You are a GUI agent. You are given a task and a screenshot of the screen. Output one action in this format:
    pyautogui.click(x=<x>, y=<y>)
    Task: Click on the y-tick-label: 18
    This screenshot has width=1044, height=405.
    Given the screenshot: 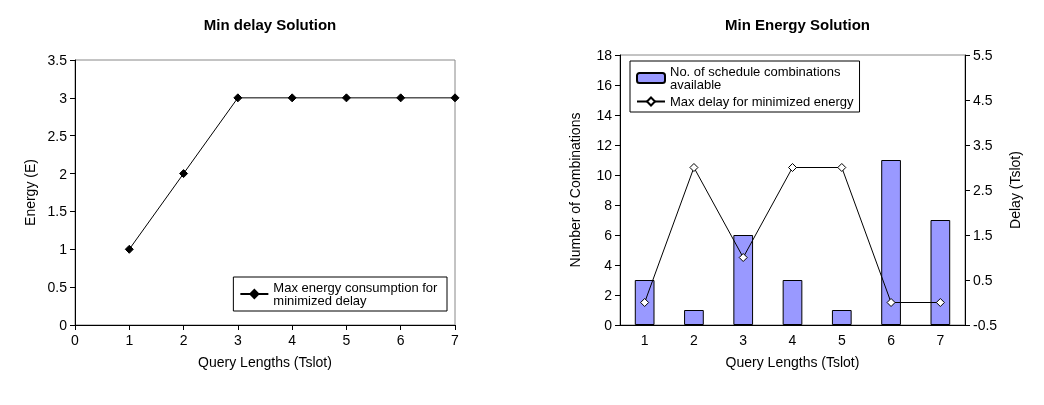 What is the action you would take?
    pyautogui.click(x=604, y=55)
    